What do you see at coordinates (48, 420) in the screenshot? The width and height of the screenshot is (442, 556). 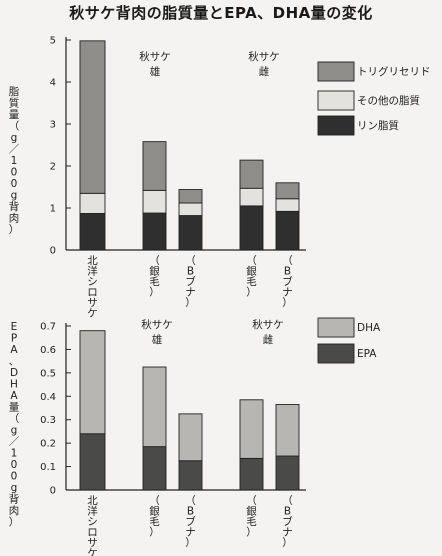 I see `y-tick-label: 0.3` at bounding box center [48, 420].